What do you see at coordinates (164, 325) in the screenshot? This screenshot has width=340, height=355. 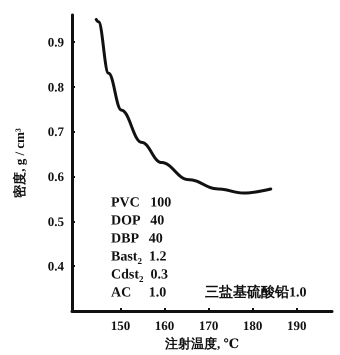 I see `x-tick-label: 160` at bounding box center [164, 325].